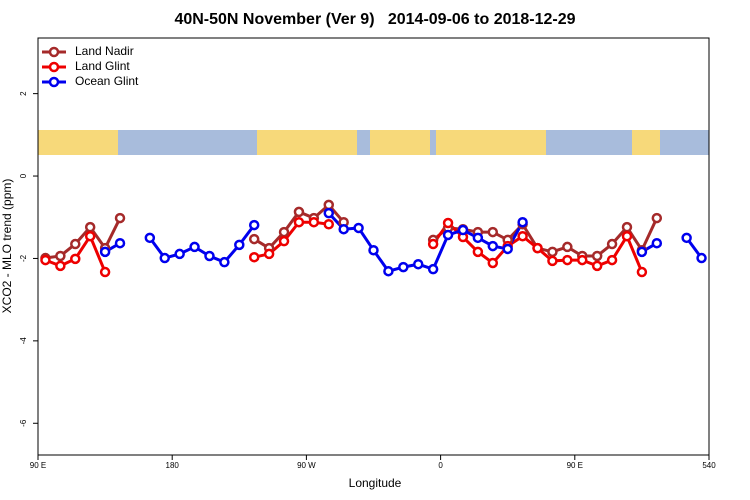  I want to click on y-axis-label: XCO2 - MLO trend (ppm), so click(7, 246).